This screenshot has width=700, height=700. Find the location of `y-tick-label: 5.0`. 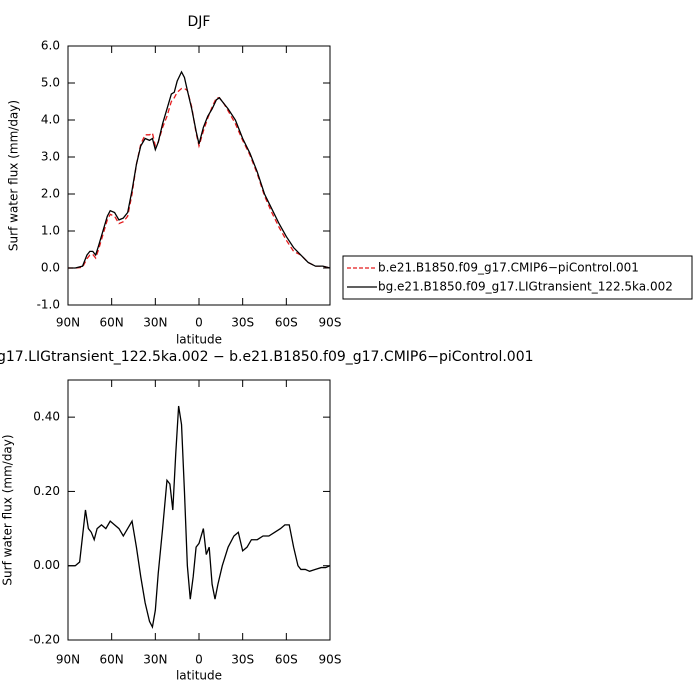

y-tick-label: 5.0 is located at coordinates (50, 83).